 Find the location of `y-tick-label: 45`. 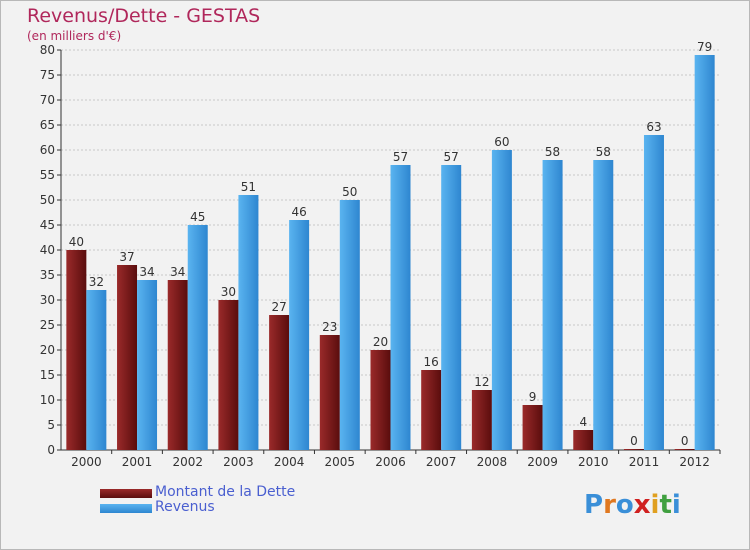

y-tick-label: 45 is located at coordinates (47, 225).